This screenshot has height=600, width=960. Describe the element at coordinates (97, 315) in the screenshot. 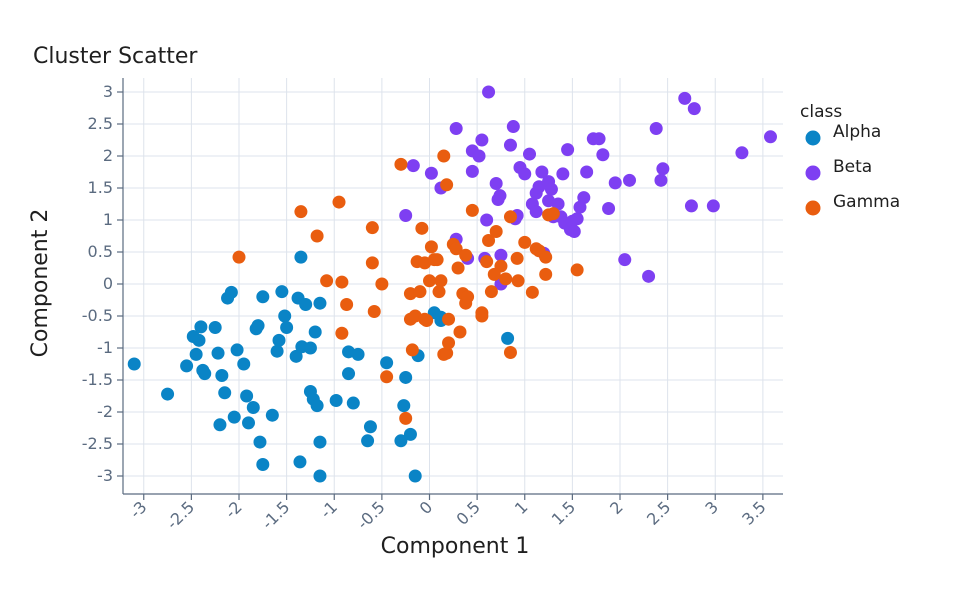

I see `y-tick-label: -0.5` at that location.